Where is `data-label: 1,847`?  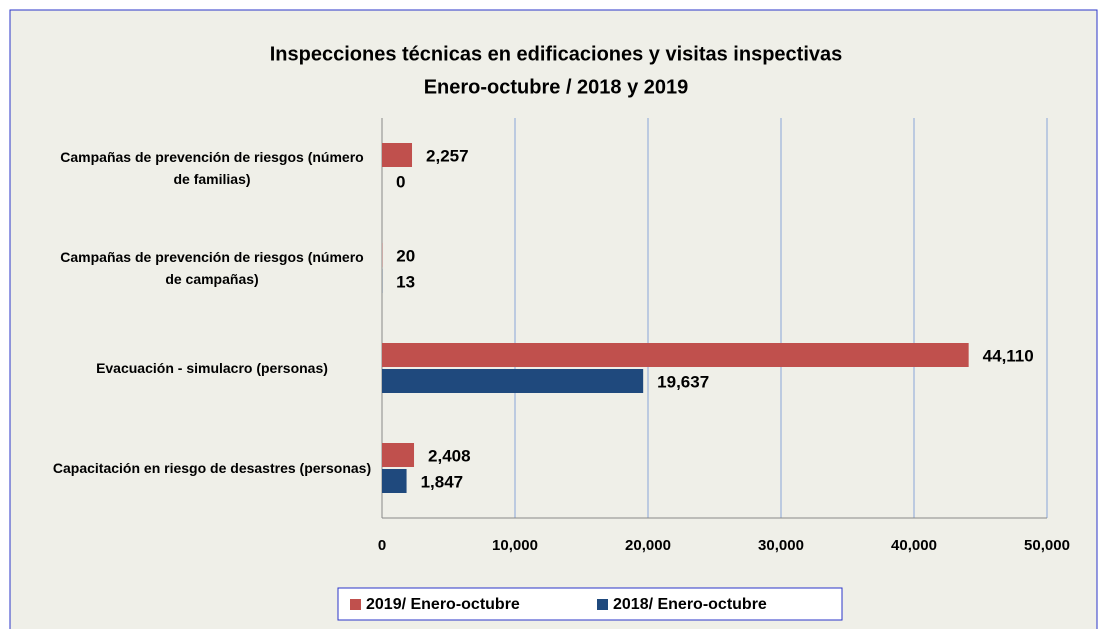
data-label: 1,847 is located at coordinates (442, 481).